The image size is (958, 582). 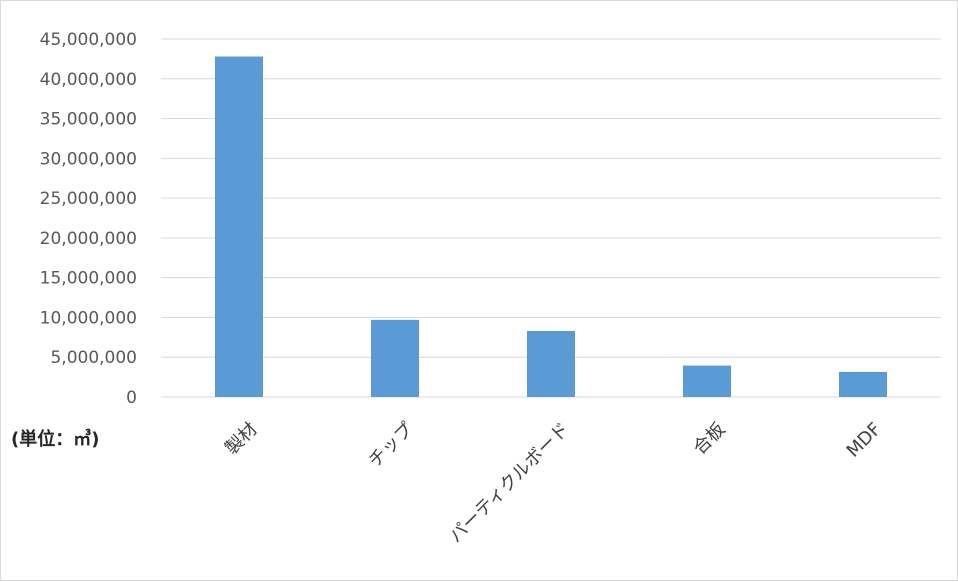 What do you see at coordinates (709, 439) in the screenshot?
I see `x-category-label: 合板` at bounding box center [709, 439].